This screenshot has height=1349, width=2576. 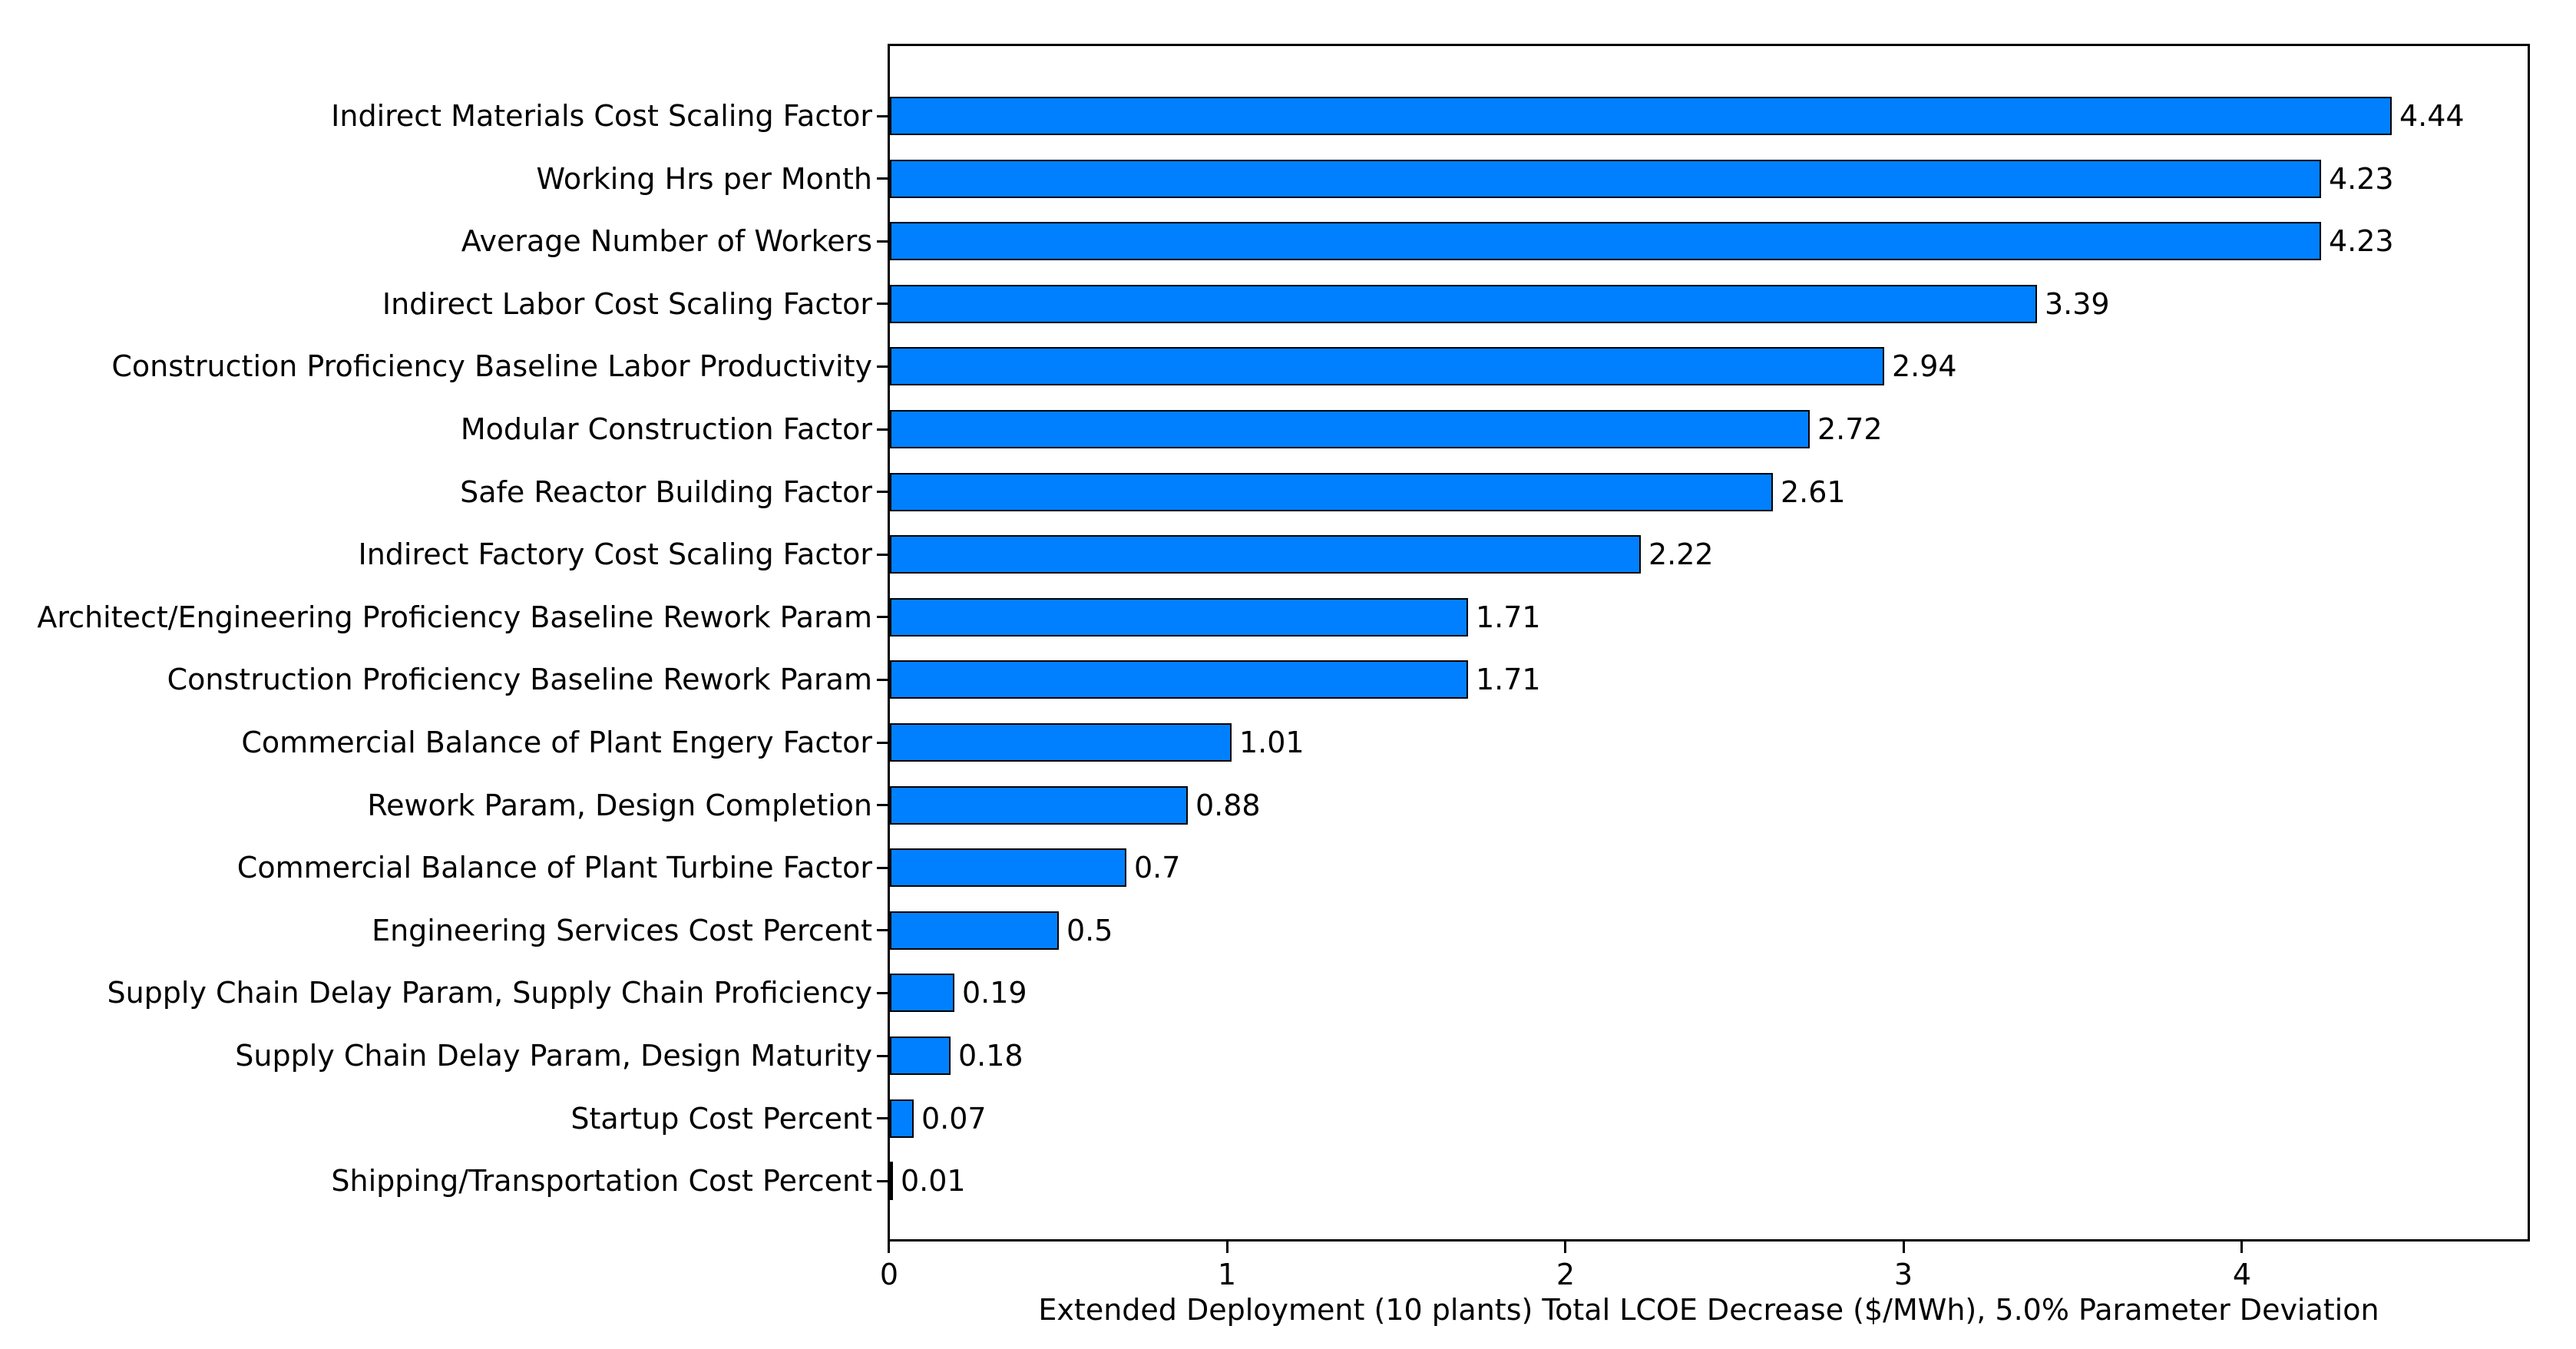 I want to click on y-tick-label: Average Number of Workers, so click(x=666, y=241).